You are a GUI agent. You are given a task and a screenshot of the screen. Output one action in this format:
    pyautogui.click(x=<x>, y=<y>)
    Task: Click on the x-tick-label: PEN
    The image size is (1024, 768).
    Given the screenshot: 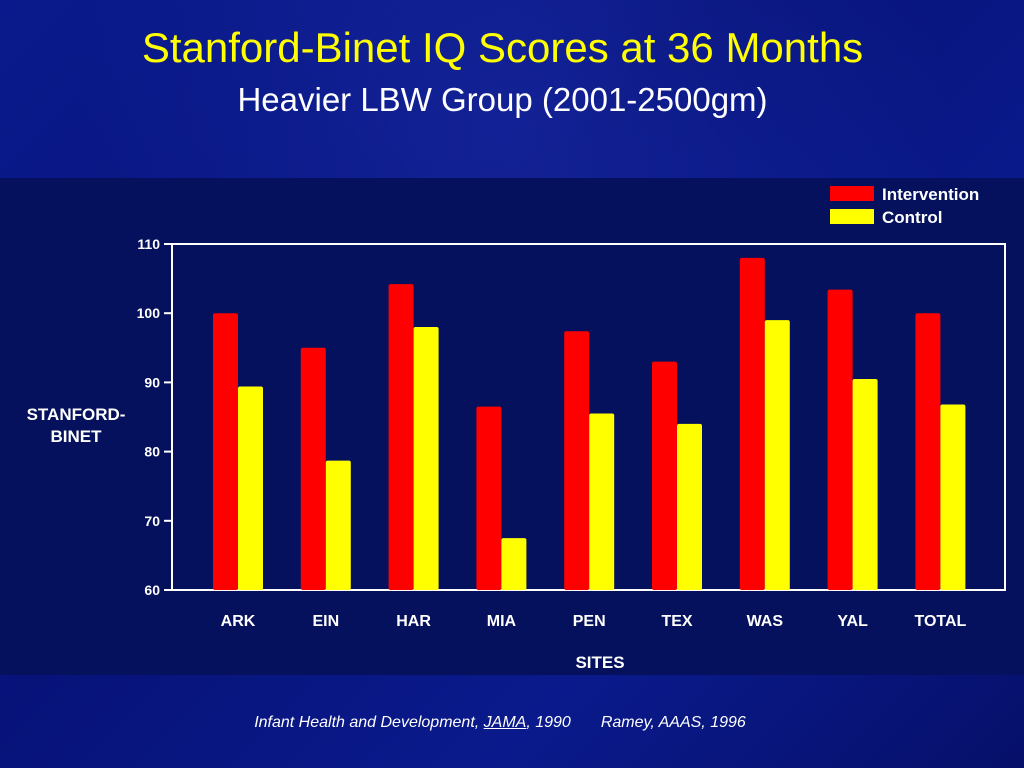 What is the action you would take?
    pyautogui.click(x=589, y=621)
    